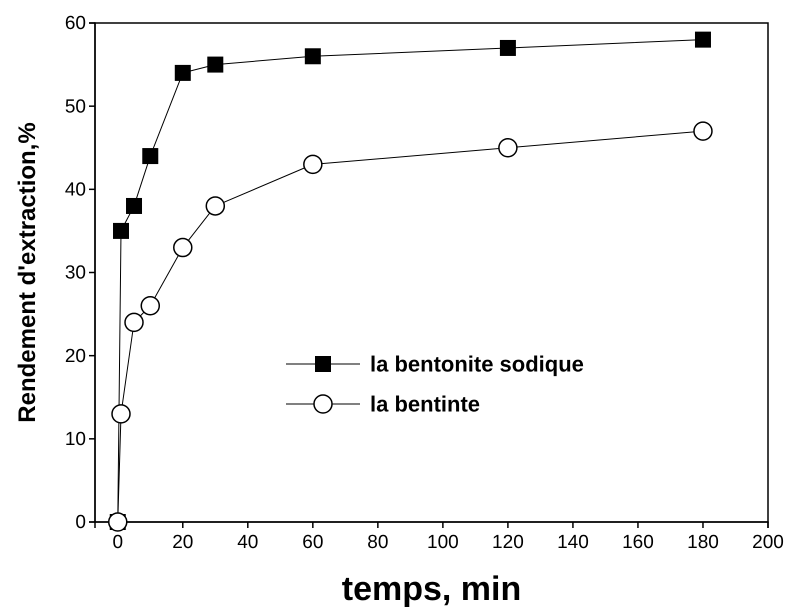  What do you see at coordinates (27, 272) in the screenshot?
I see `y-axis-title: Rendement d'extraction,%` at bounding box center [27, 272].